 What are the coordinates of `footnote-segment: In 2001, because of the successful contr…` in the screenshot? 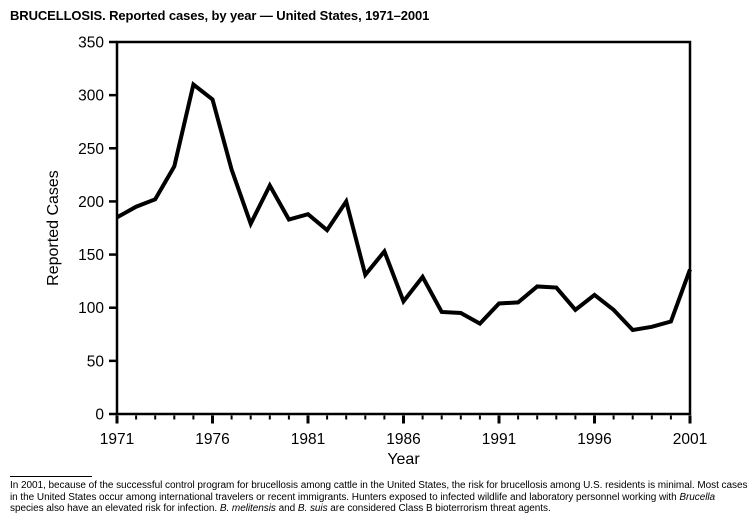 It's located at (379, 491).